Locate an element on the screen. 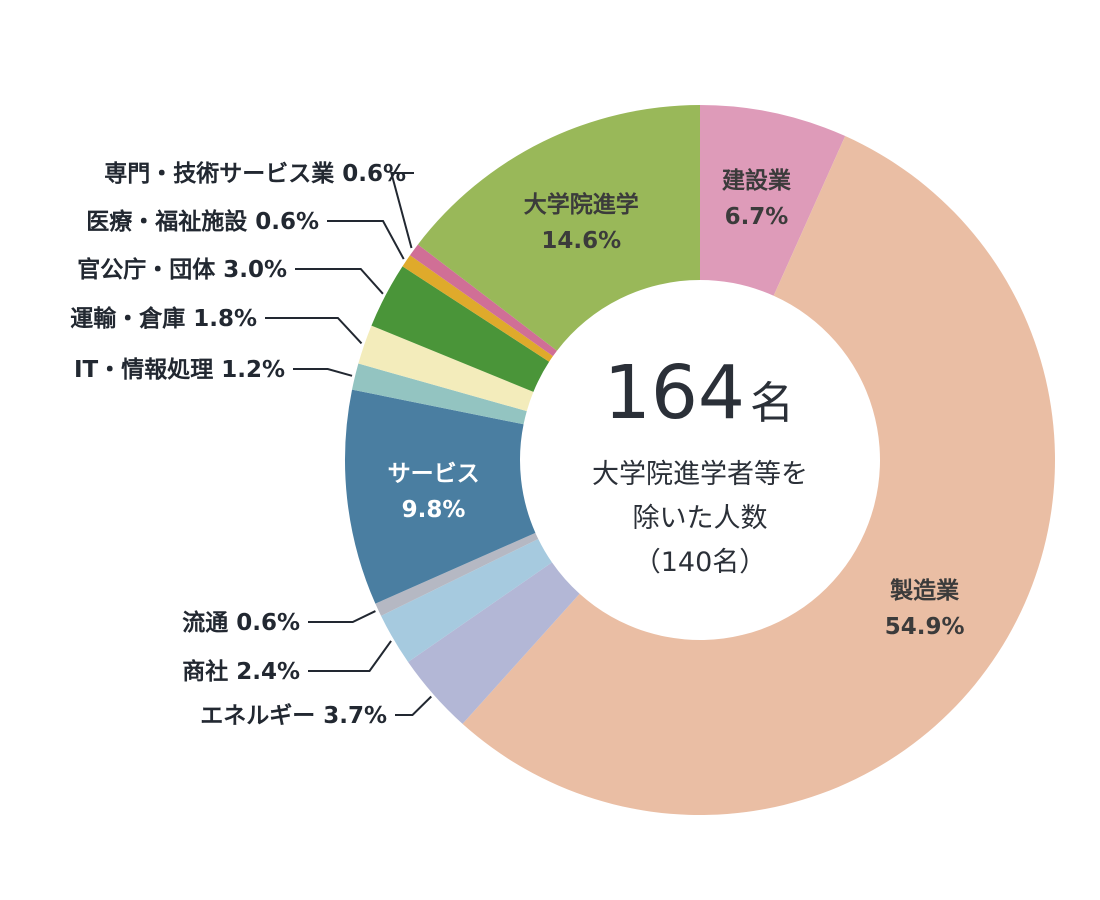  center-note-line-3: （140名） is located at coordinates (700, 562).